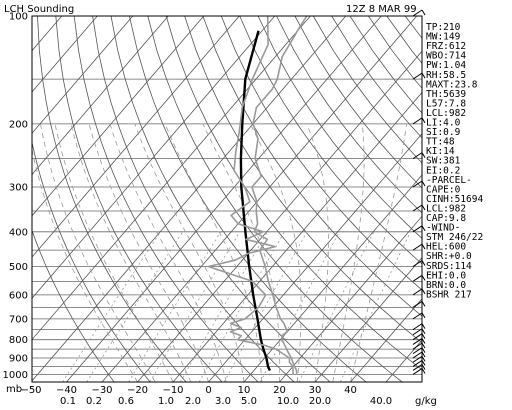 Image resolution: width=512 pixels, height=410 pixels. What do you see at coordinates (446, 56) in the screenshot?
I see `sounding-index-entry: WBO:714` at bounding box center [446, 56].